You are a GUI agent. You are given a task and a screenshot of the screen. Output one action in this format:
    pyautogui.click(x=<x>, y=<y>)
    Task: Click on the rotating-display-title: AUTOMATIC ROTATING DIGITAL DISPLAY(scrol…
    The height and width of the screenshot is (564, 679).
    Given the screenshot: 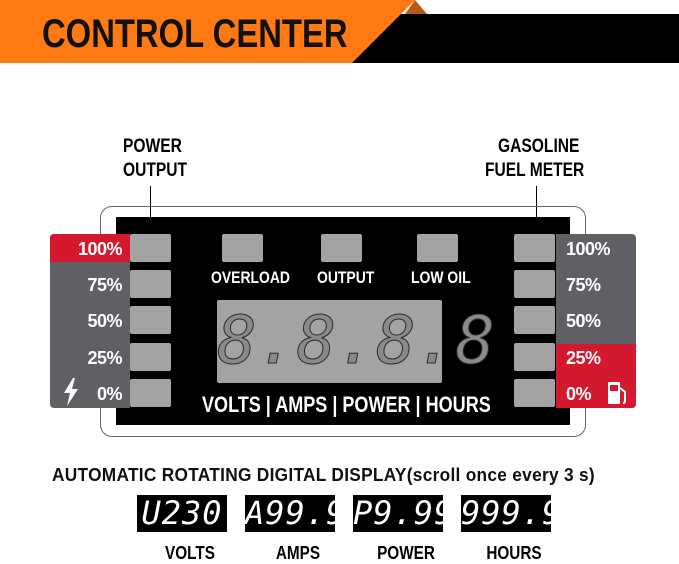 What is the action you would take?
    pyautogui.click(x=323, y=475)
    